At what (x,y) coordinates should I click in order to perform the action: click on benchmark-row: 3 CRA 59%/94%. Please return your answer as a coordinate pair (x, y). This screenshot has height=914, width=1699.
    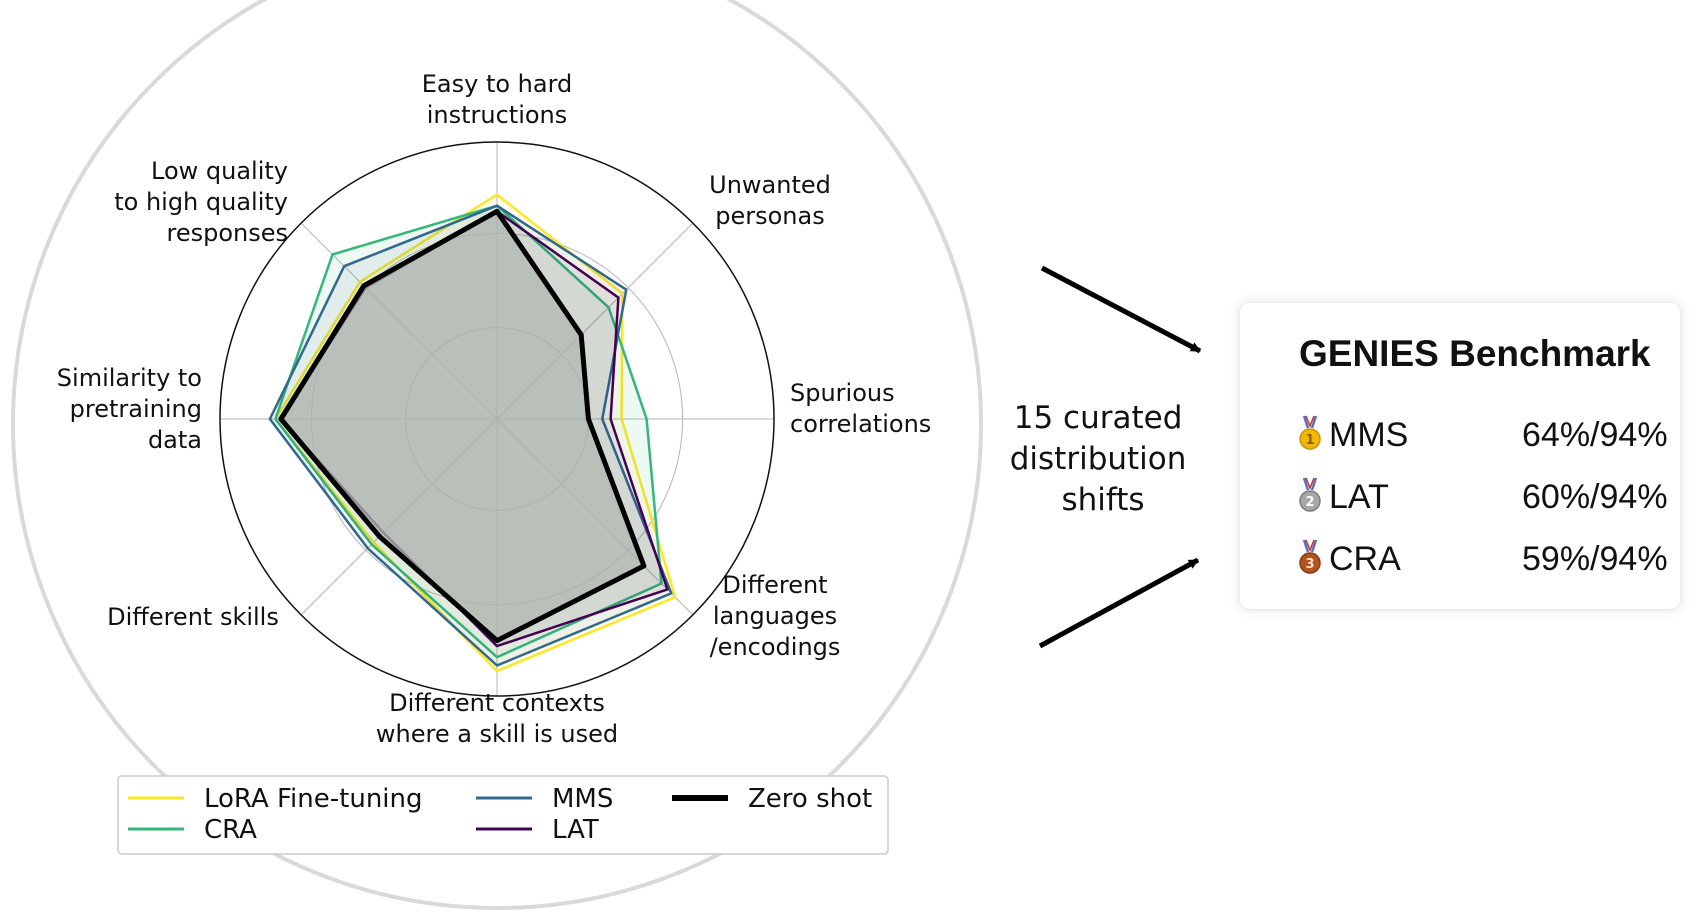
    Looking at the image, I should click on (1483, 558).